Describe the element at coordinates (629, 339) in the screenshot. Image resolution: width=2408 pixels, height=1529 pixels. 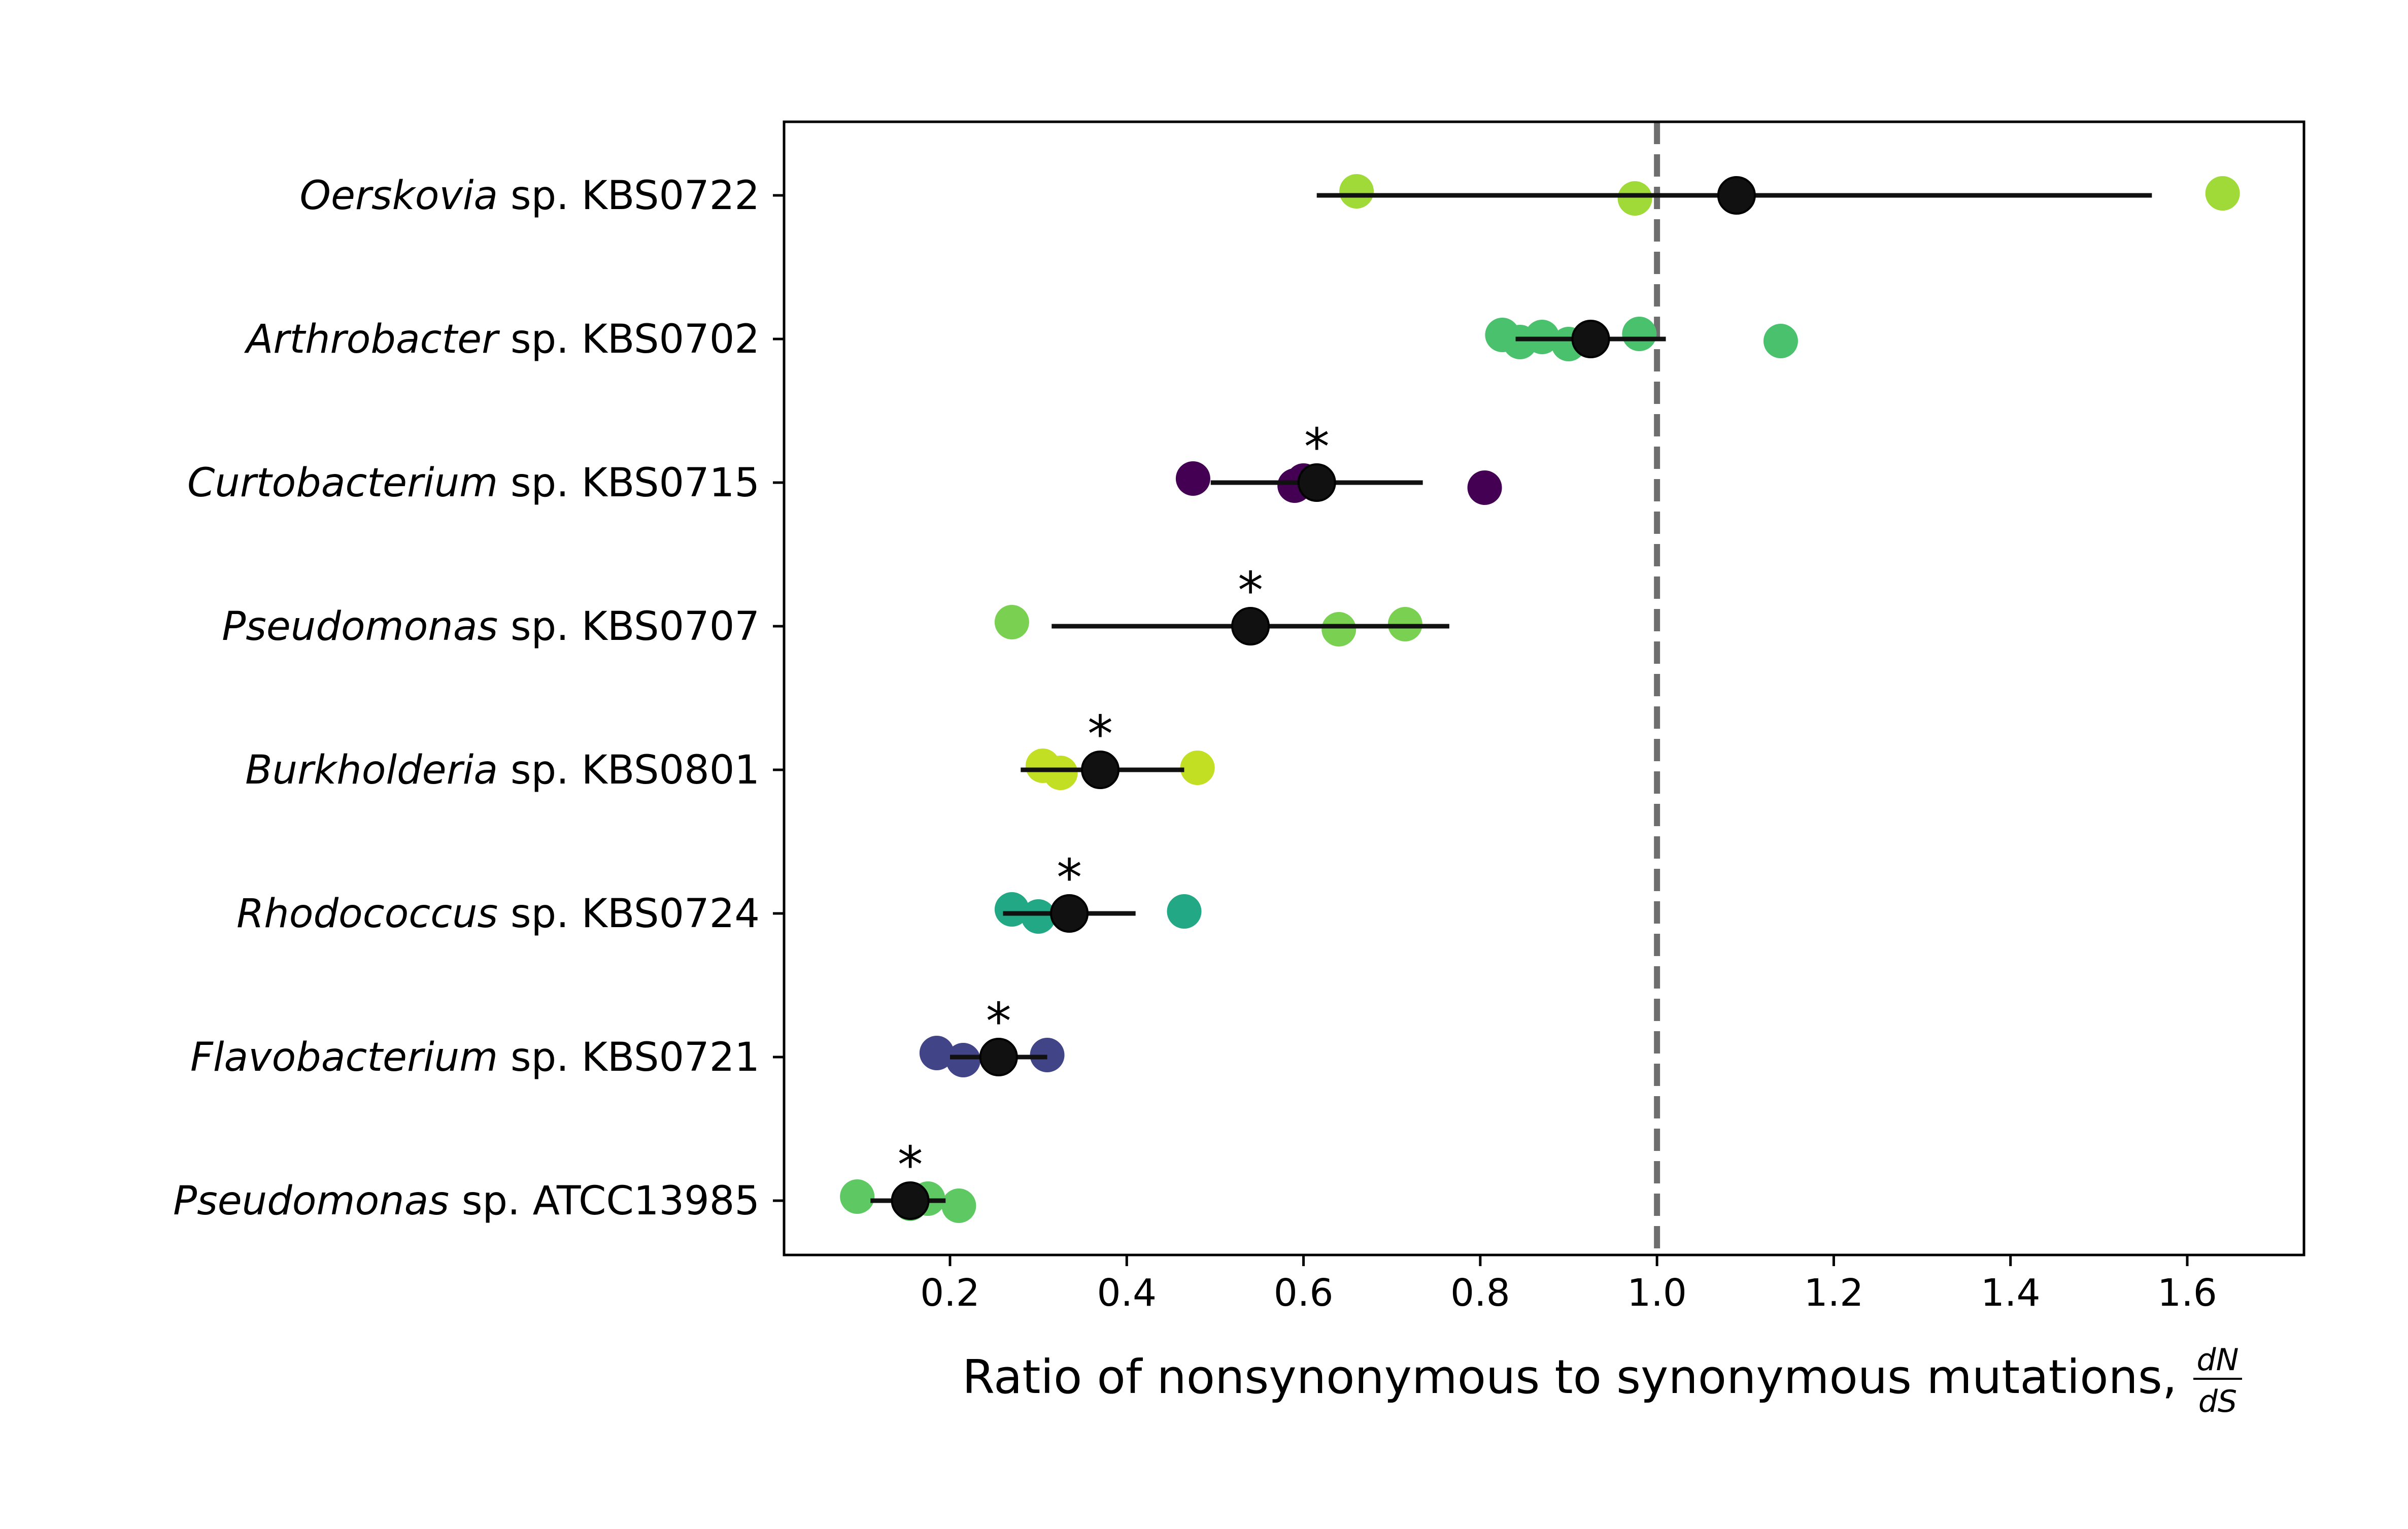
I see `y-tick-label-strain: sp. KBS0702` at that location.